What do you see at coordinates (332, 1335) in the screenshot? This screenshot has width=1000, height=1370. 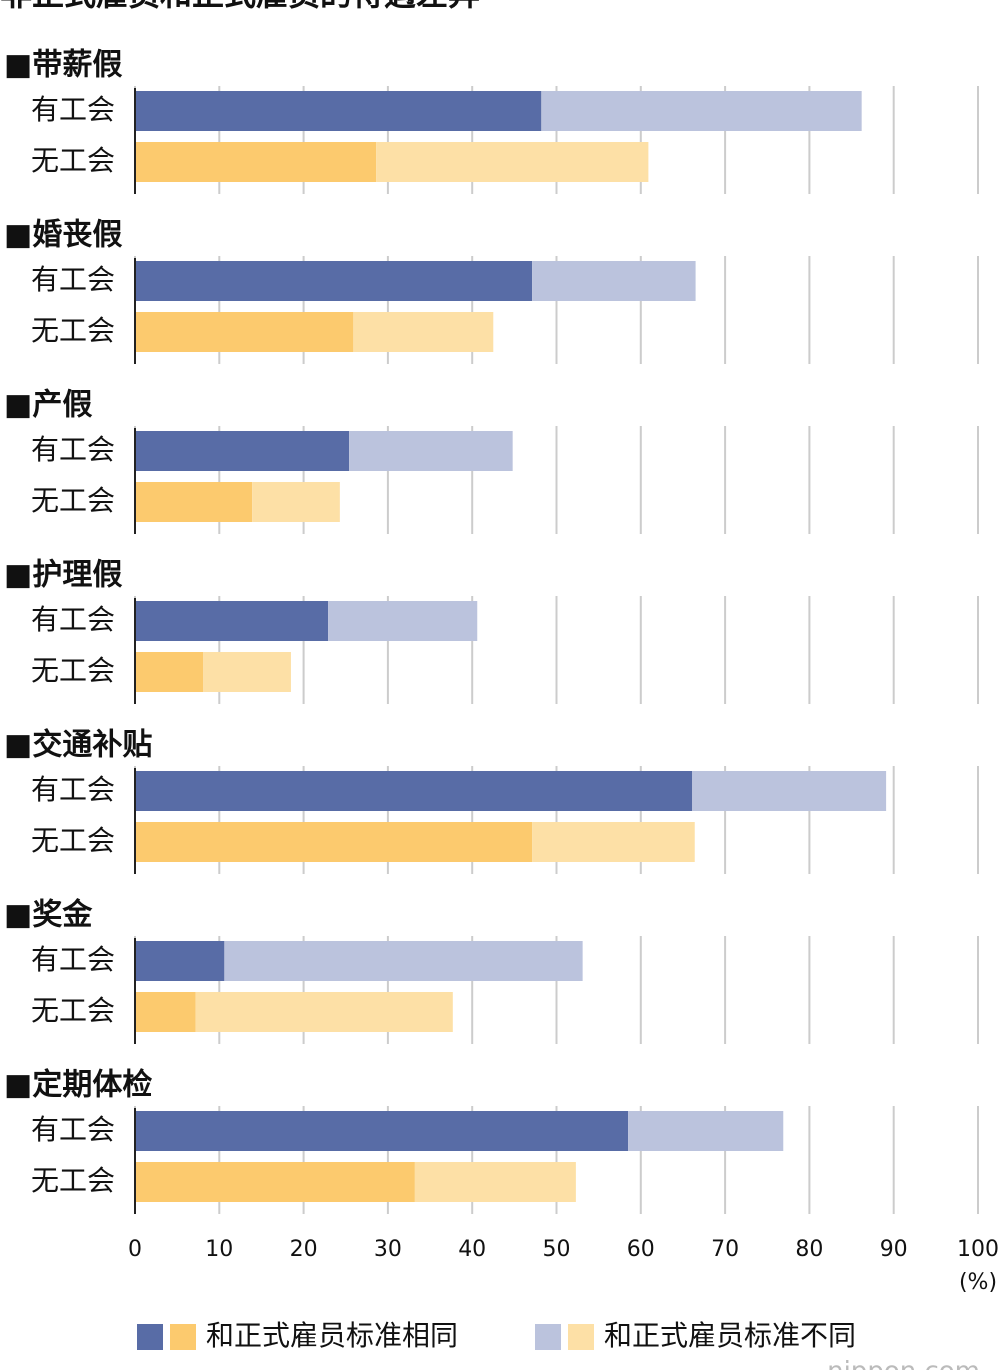 I see `legend-label: 和正式雇员标准相同` at bounding box center [332, 1335].